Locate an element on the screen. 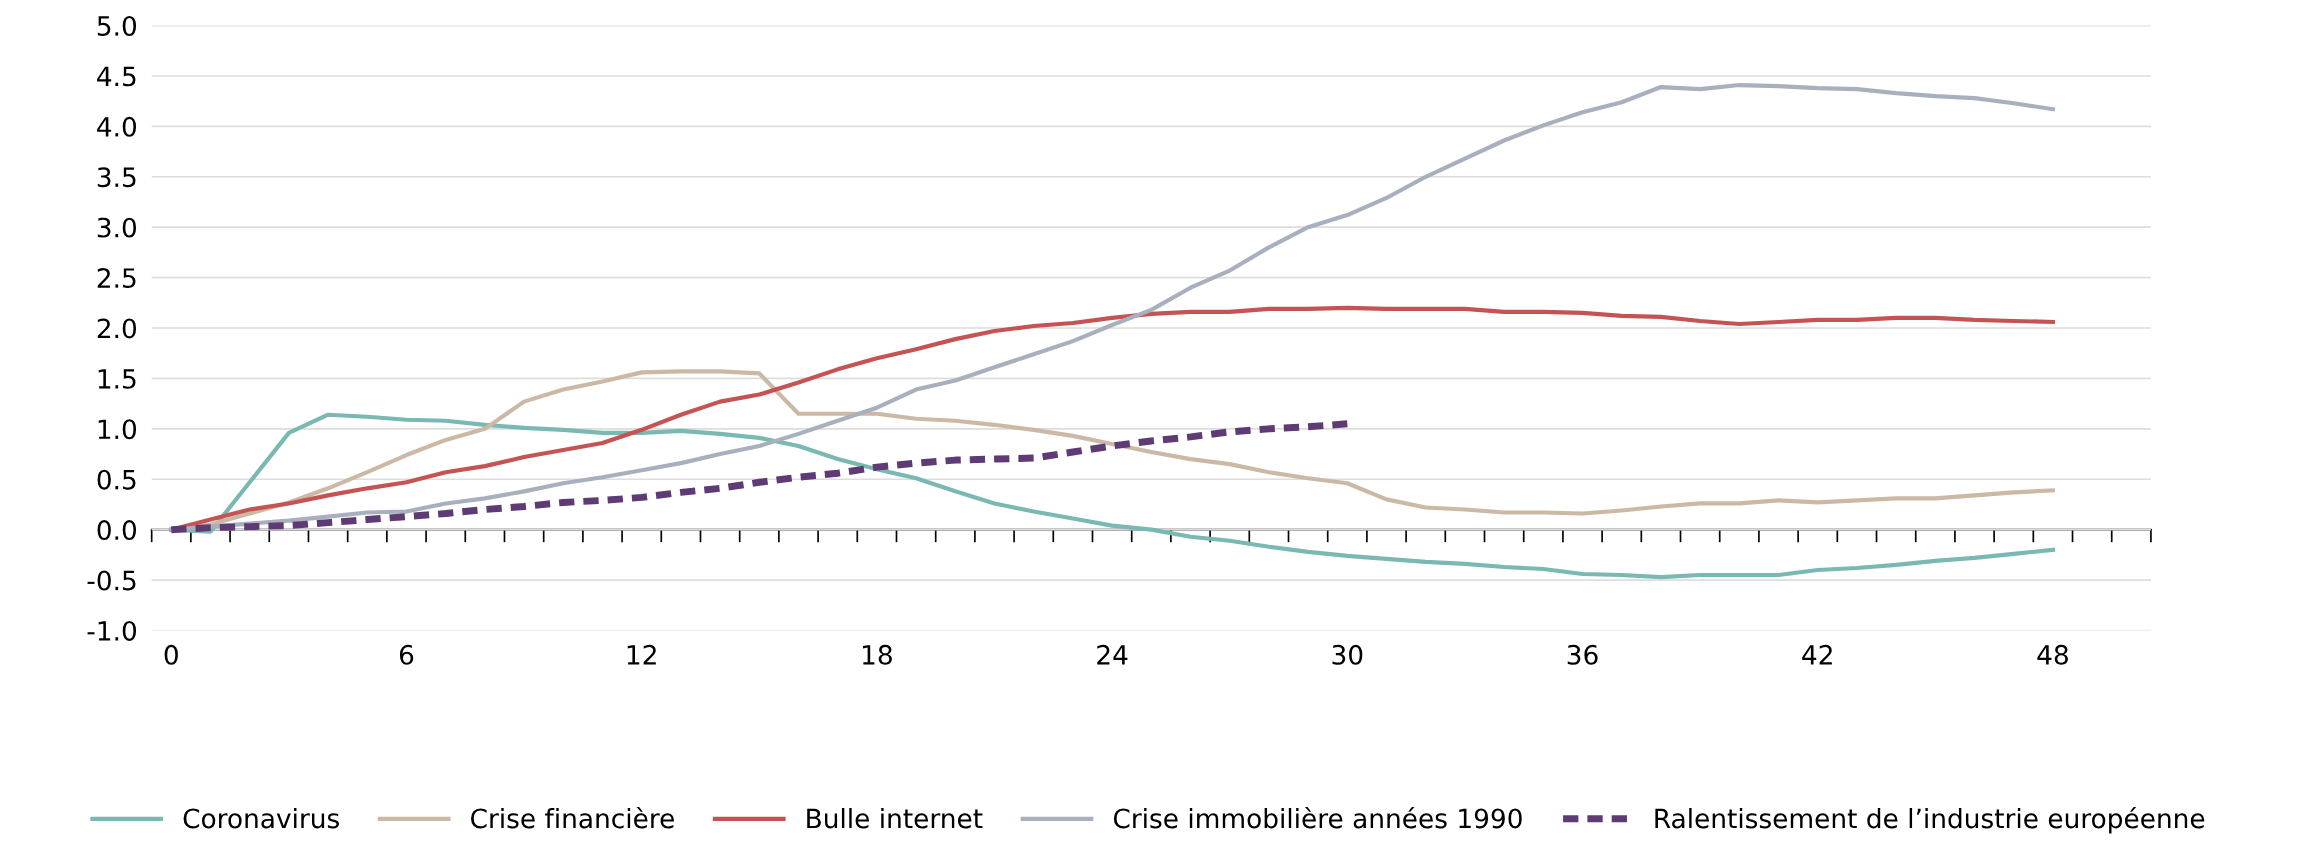 The width and height of the screenshot is (2298, 852). y-tick-label: 4.5 is located at coordinates (116, 76).